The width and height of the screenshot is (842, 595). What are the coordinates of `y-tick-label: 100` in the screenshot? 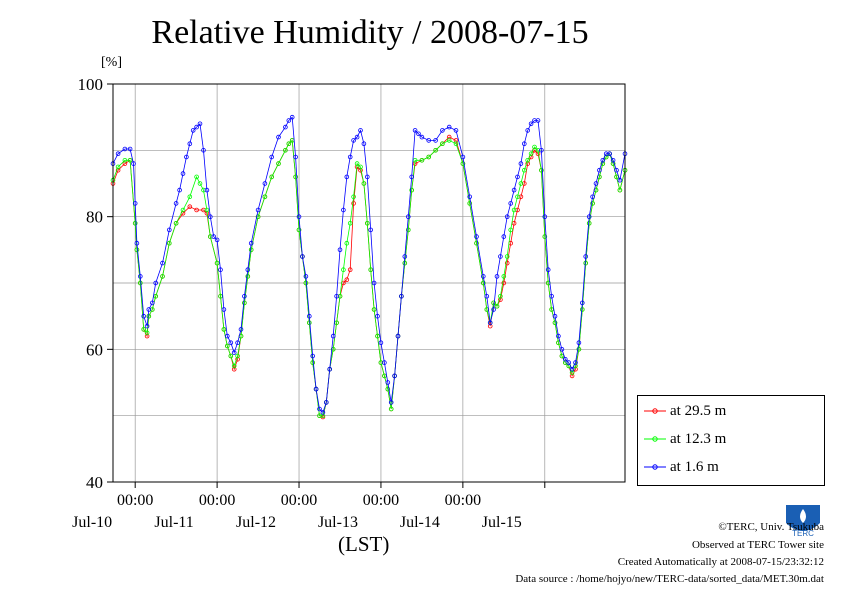 It's located at (91, 84).